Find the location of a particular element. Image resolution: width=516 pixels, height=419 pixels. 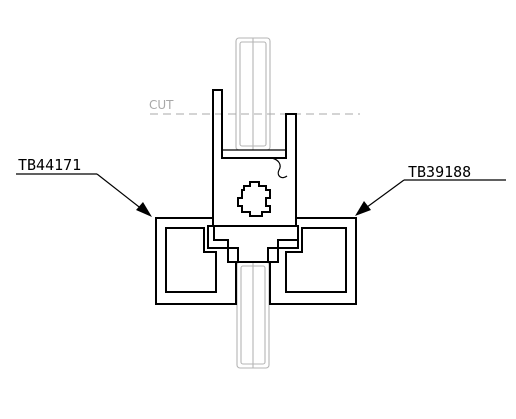

upper-glazing-panel is located at coordinates (253, 94).